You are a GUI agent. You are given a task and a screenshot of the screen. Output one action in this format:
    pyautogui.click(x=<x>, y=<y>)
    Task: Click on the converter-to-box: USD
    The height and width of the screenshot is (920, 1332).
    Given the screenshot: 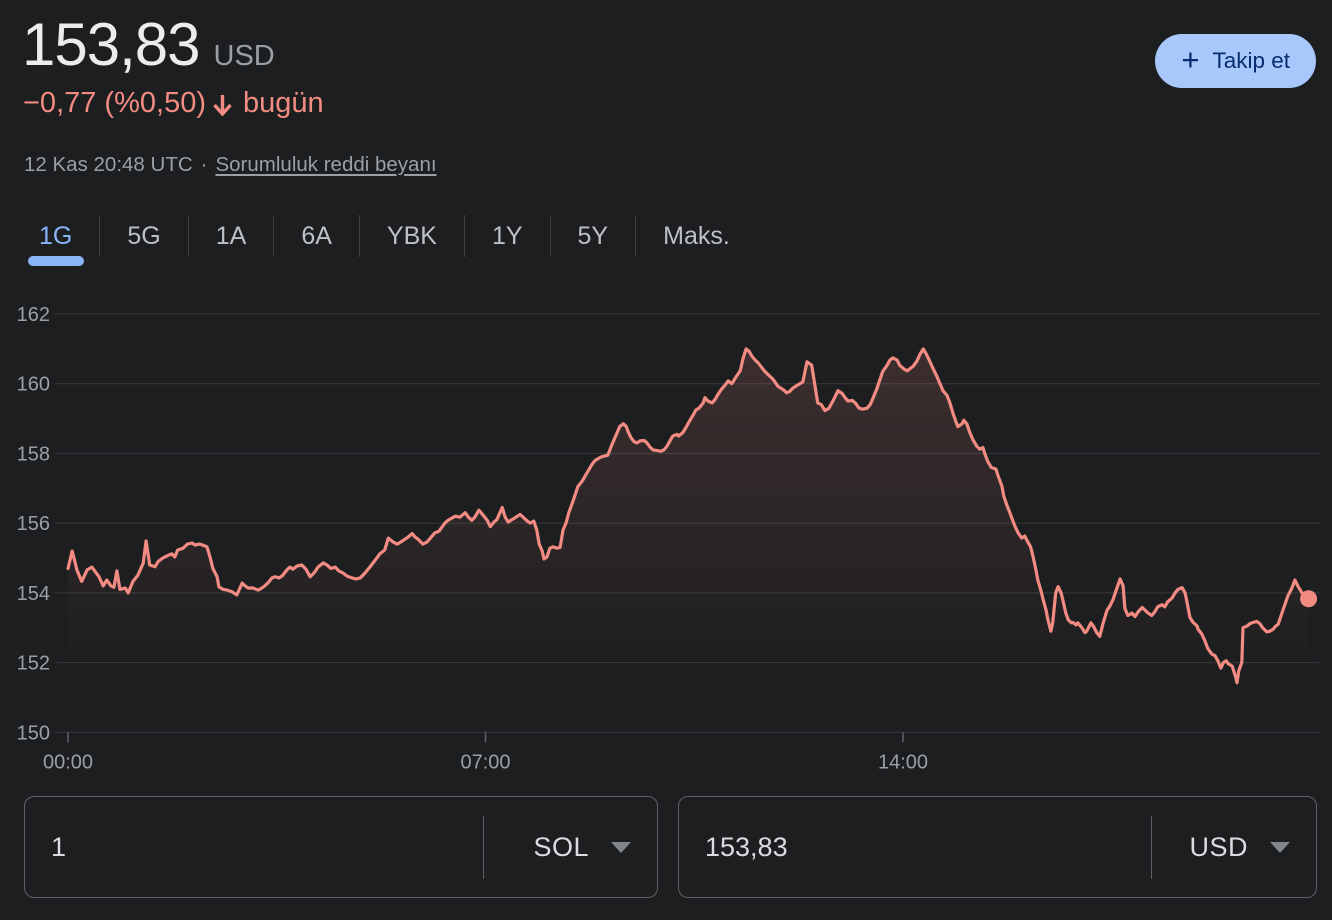 What is the action you would take?
    pyautogui.click(x=997, y=847)
    